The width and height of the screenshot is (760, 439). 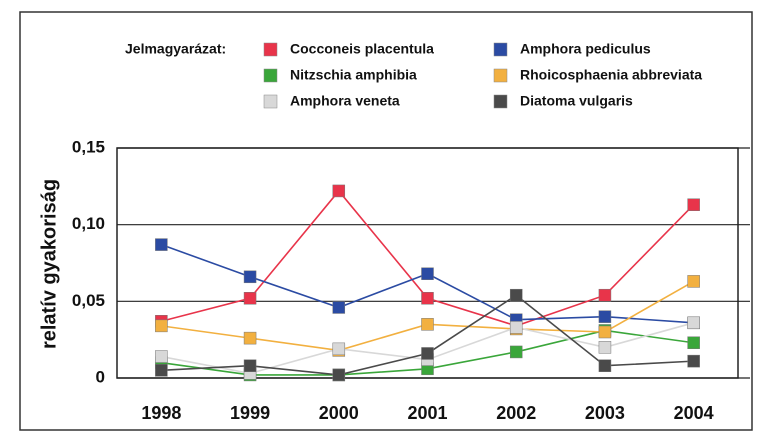 I want to click on x-tick-label: 1999, so click(x=250, y=413).